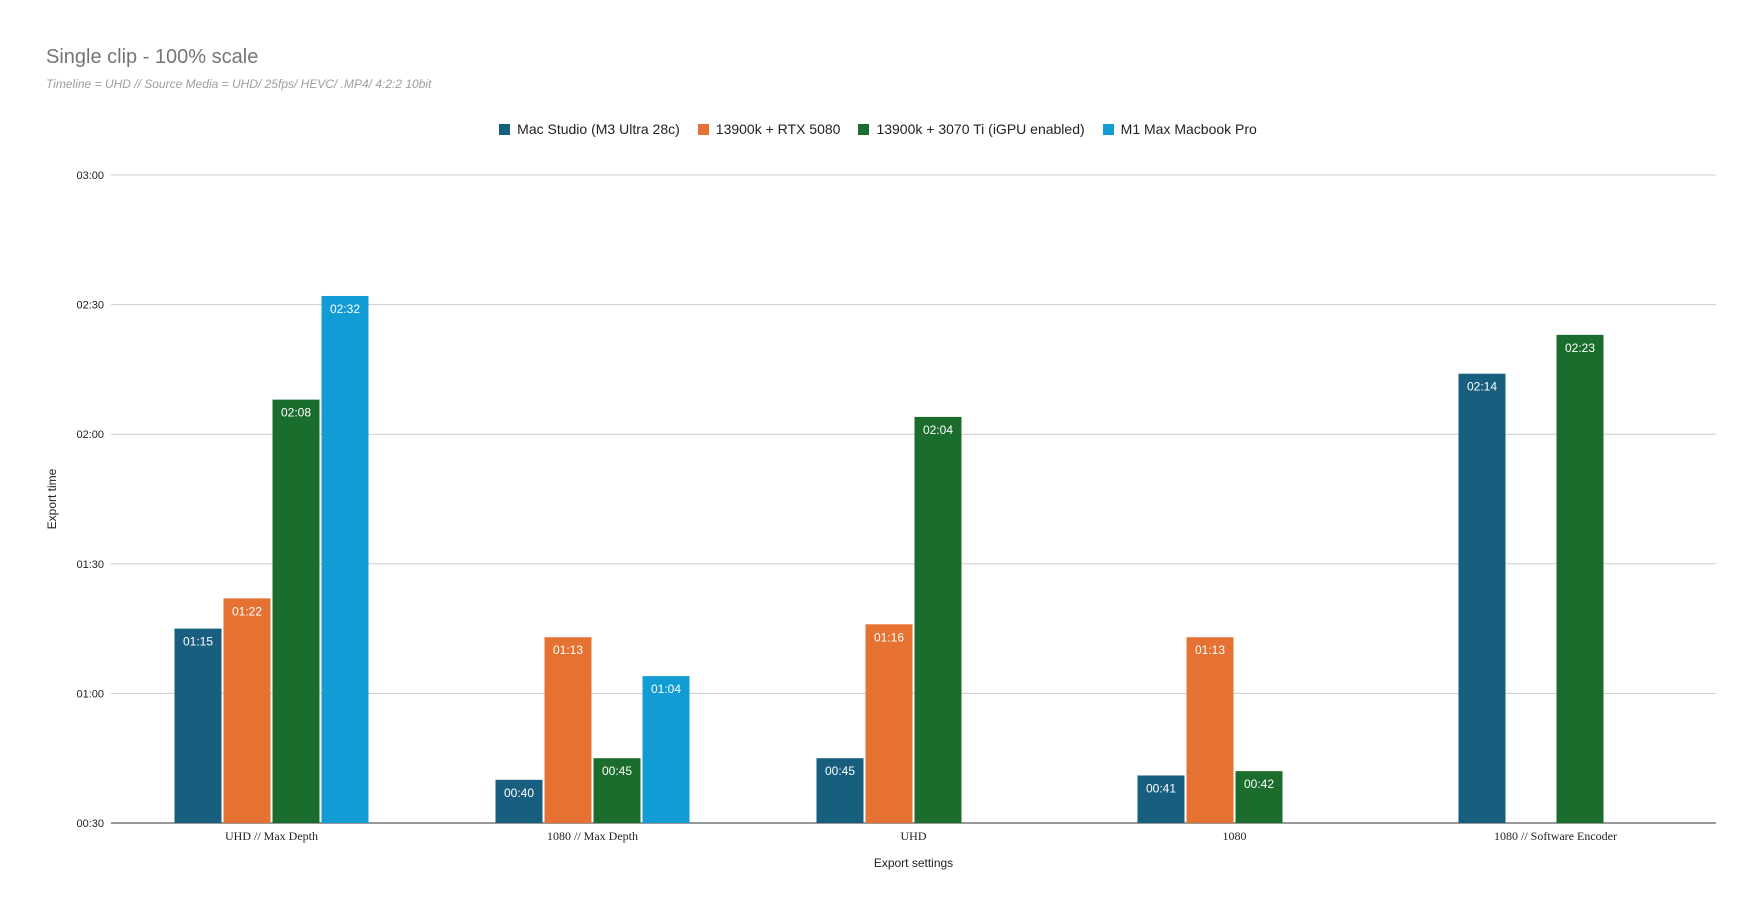  Describe the element at coordinates (345, 309) in the screenshot. I see `data-label: 02:32` at that location.